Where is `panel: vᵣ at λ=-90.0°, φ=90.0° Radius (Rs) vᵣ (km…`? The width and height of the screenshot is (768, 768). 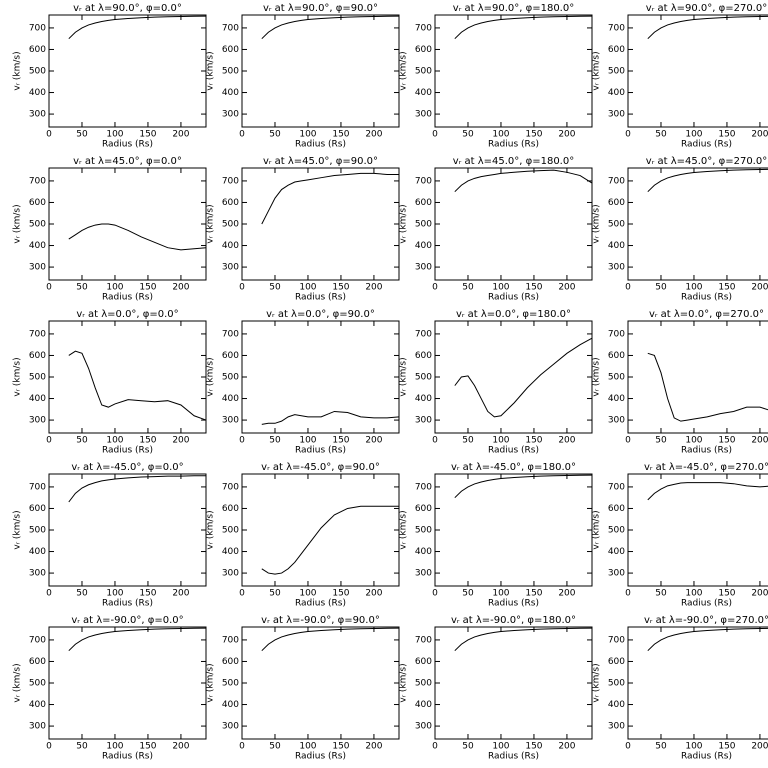
panel: vᵣ at λ=-90.0°, φ=90.0° Radius (Rs) vᵣ (km… is located at coordinates (303, 688).